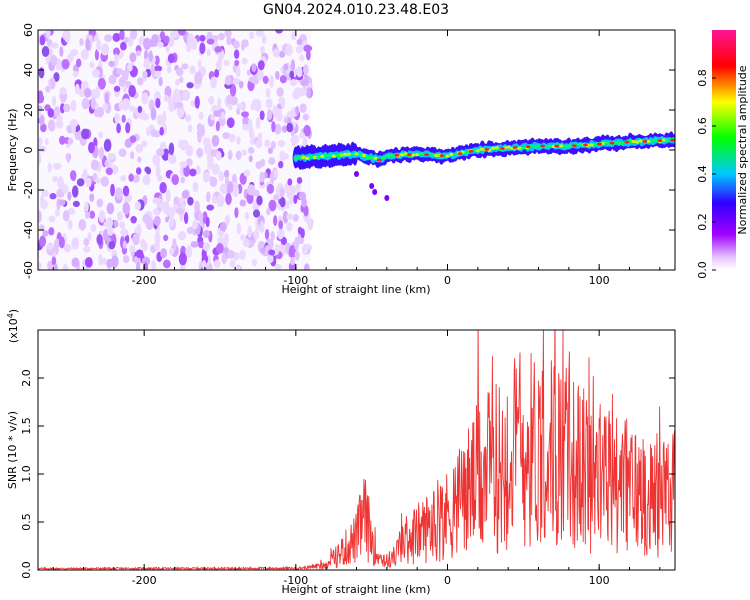 This screenshot has height=600, width=750. What do you see at coordinates (702, 174) in the screenshot?
I see `colorbar-tick-label: 0.4` at bounding box center [702, 174].